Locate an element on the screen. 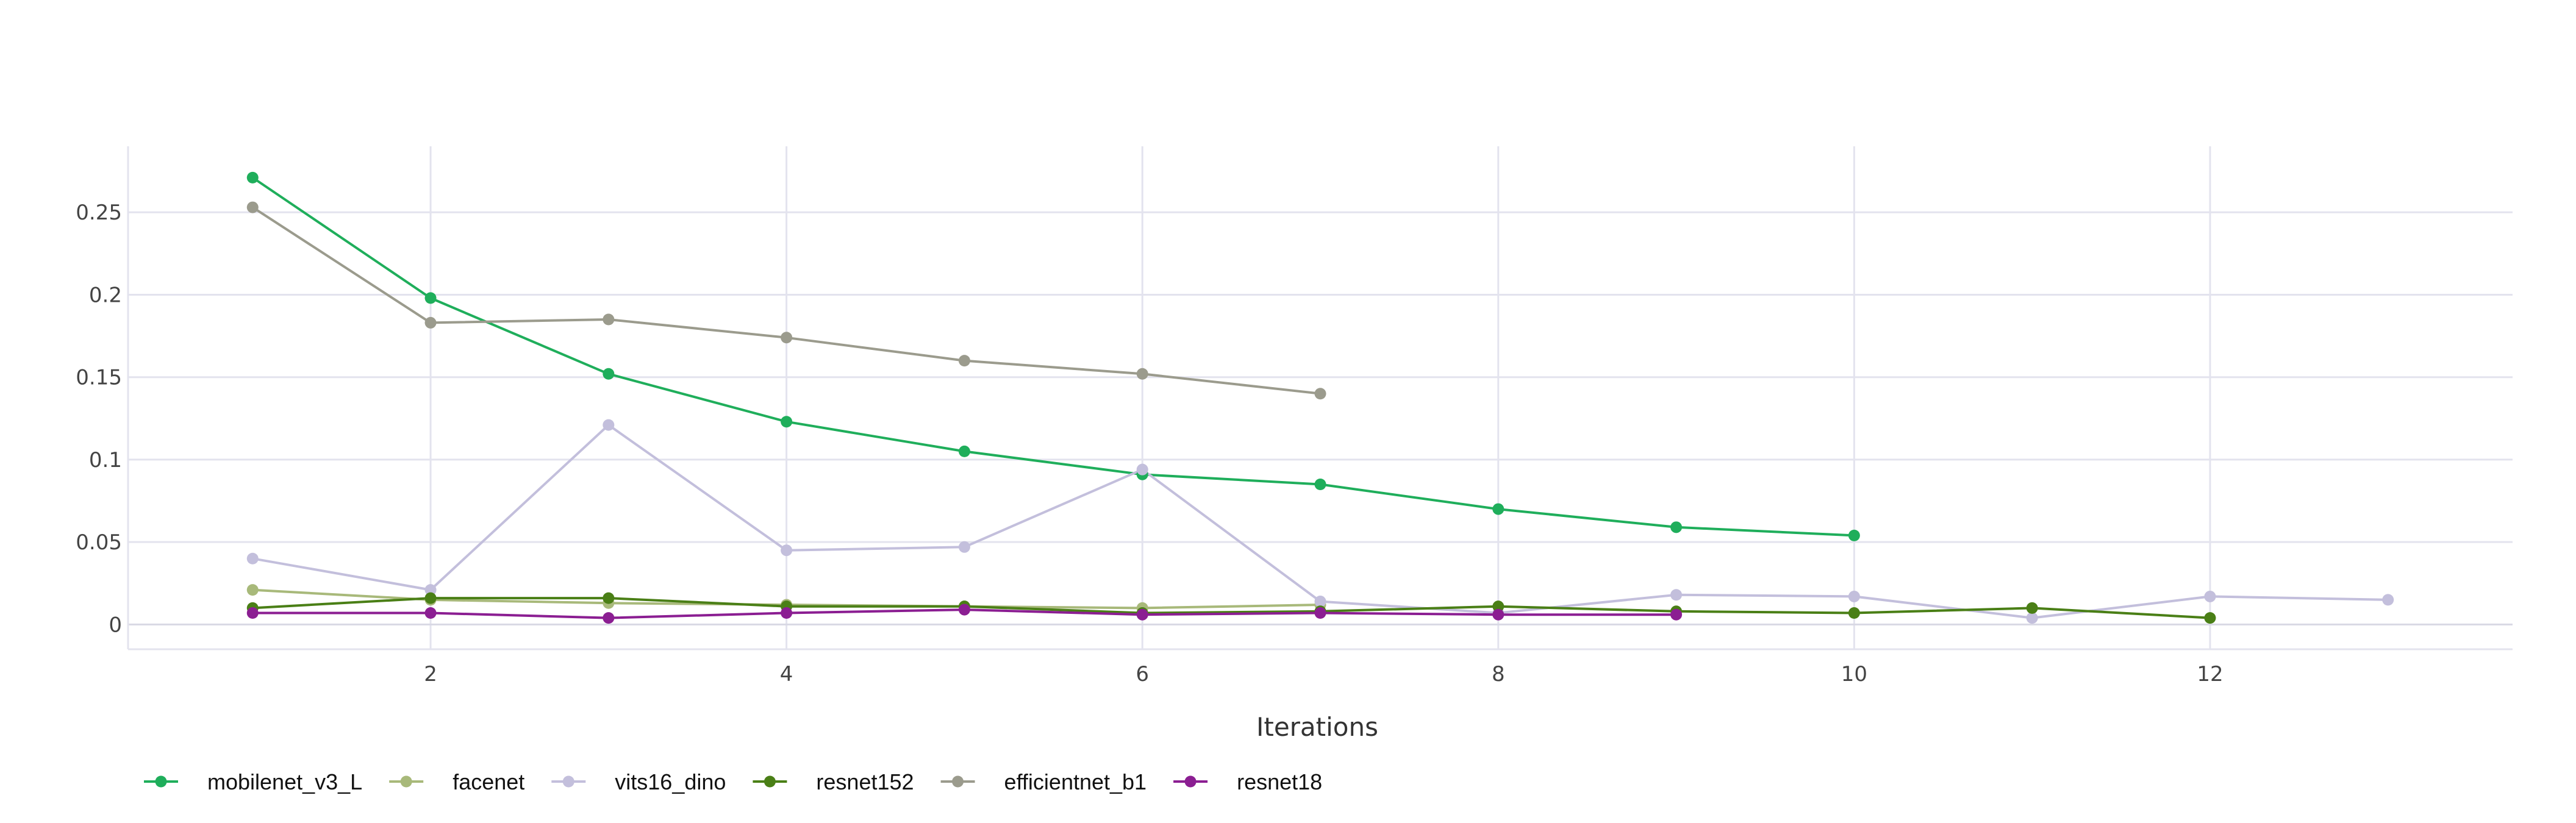  legend-label: facenet is located at coordinates (488, 781).